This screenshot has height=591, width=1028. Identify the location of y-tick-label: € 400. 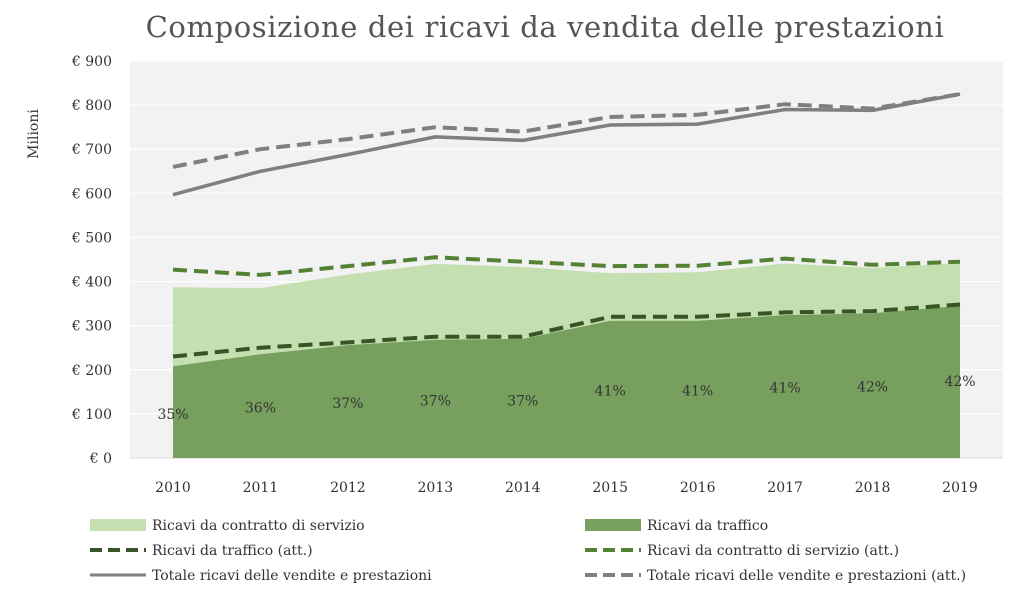
(91, 283).